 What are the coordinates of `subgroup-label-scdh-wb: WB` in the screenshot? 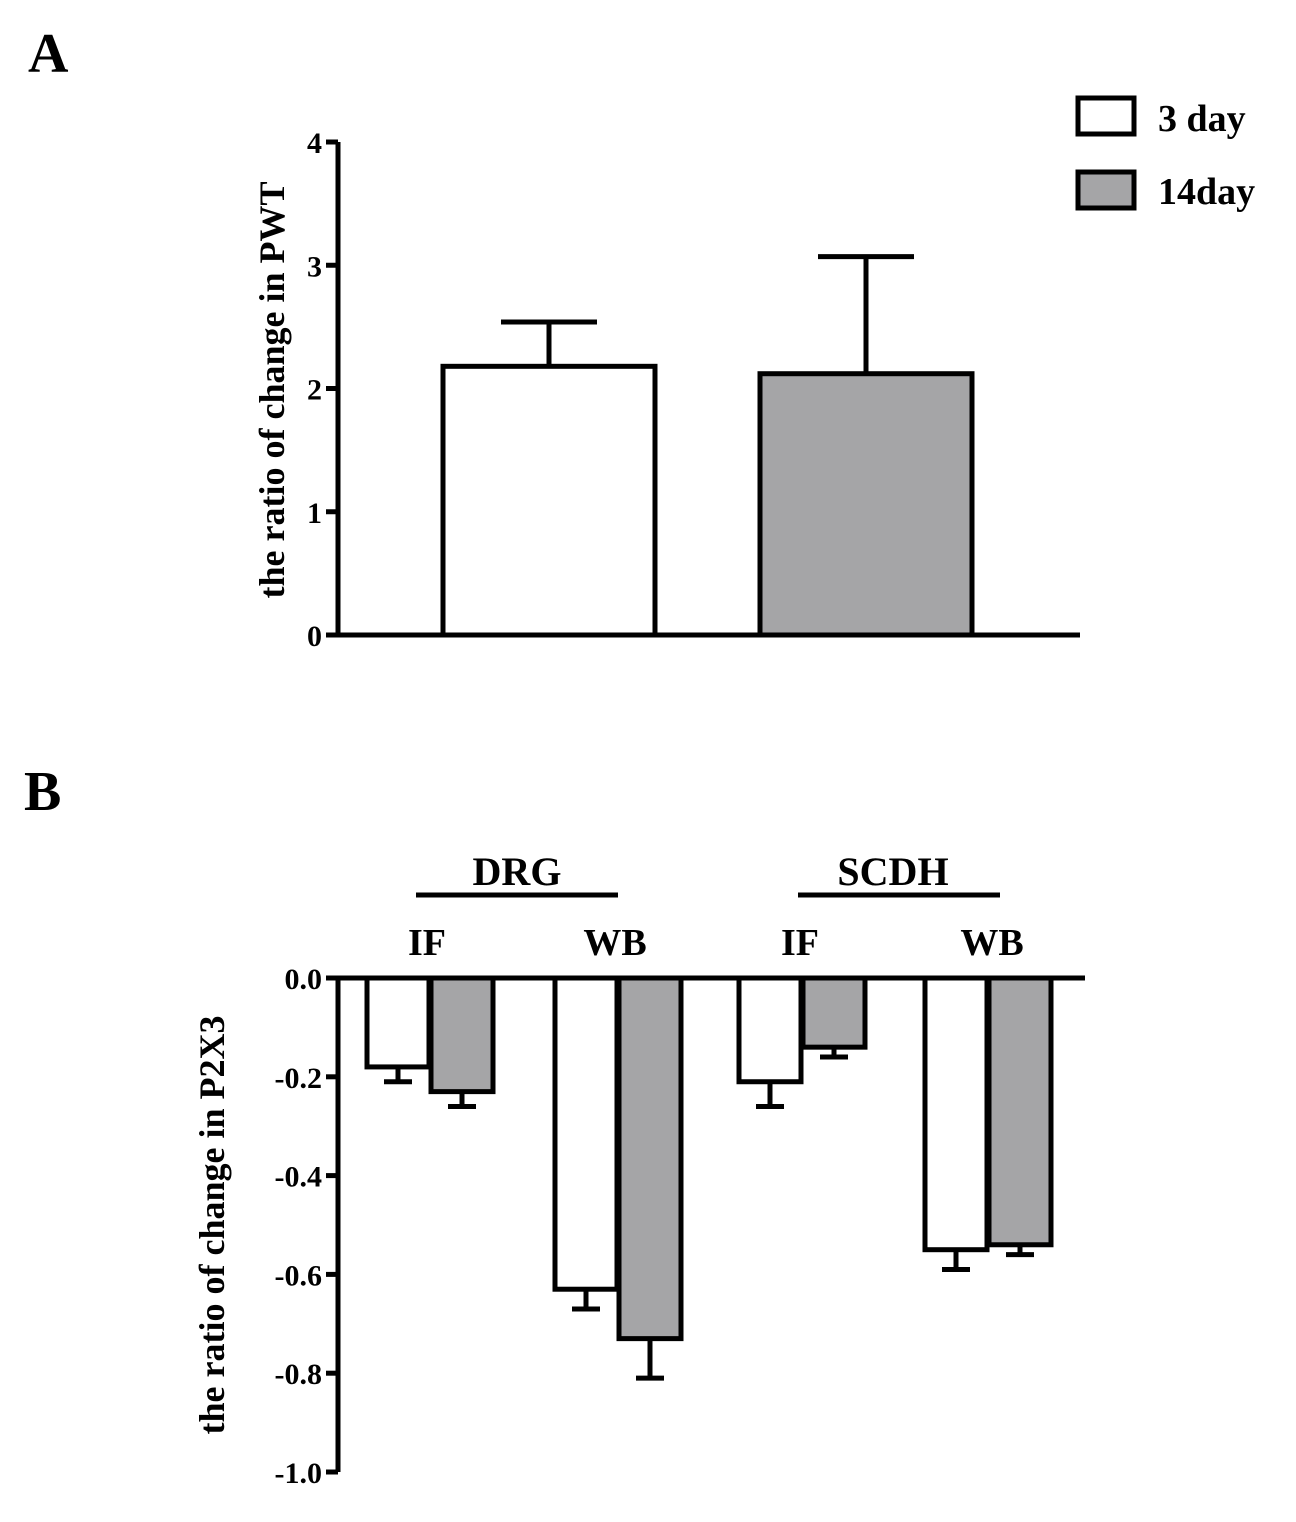 It's located at (991, 943).